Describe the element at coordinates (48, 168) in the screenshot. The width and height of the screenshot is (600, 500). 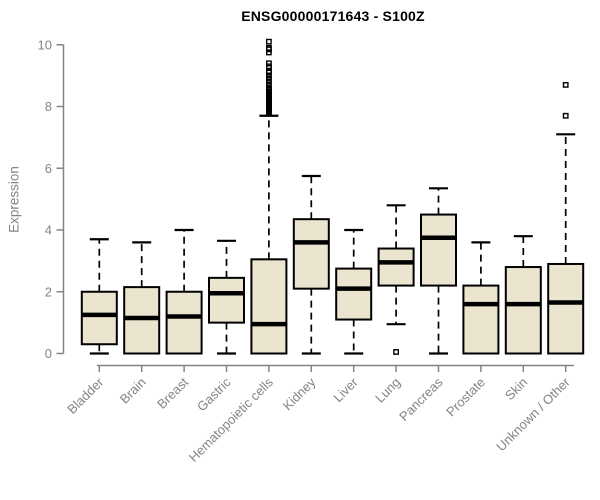
I see `y-tick-label: 6` at that location.